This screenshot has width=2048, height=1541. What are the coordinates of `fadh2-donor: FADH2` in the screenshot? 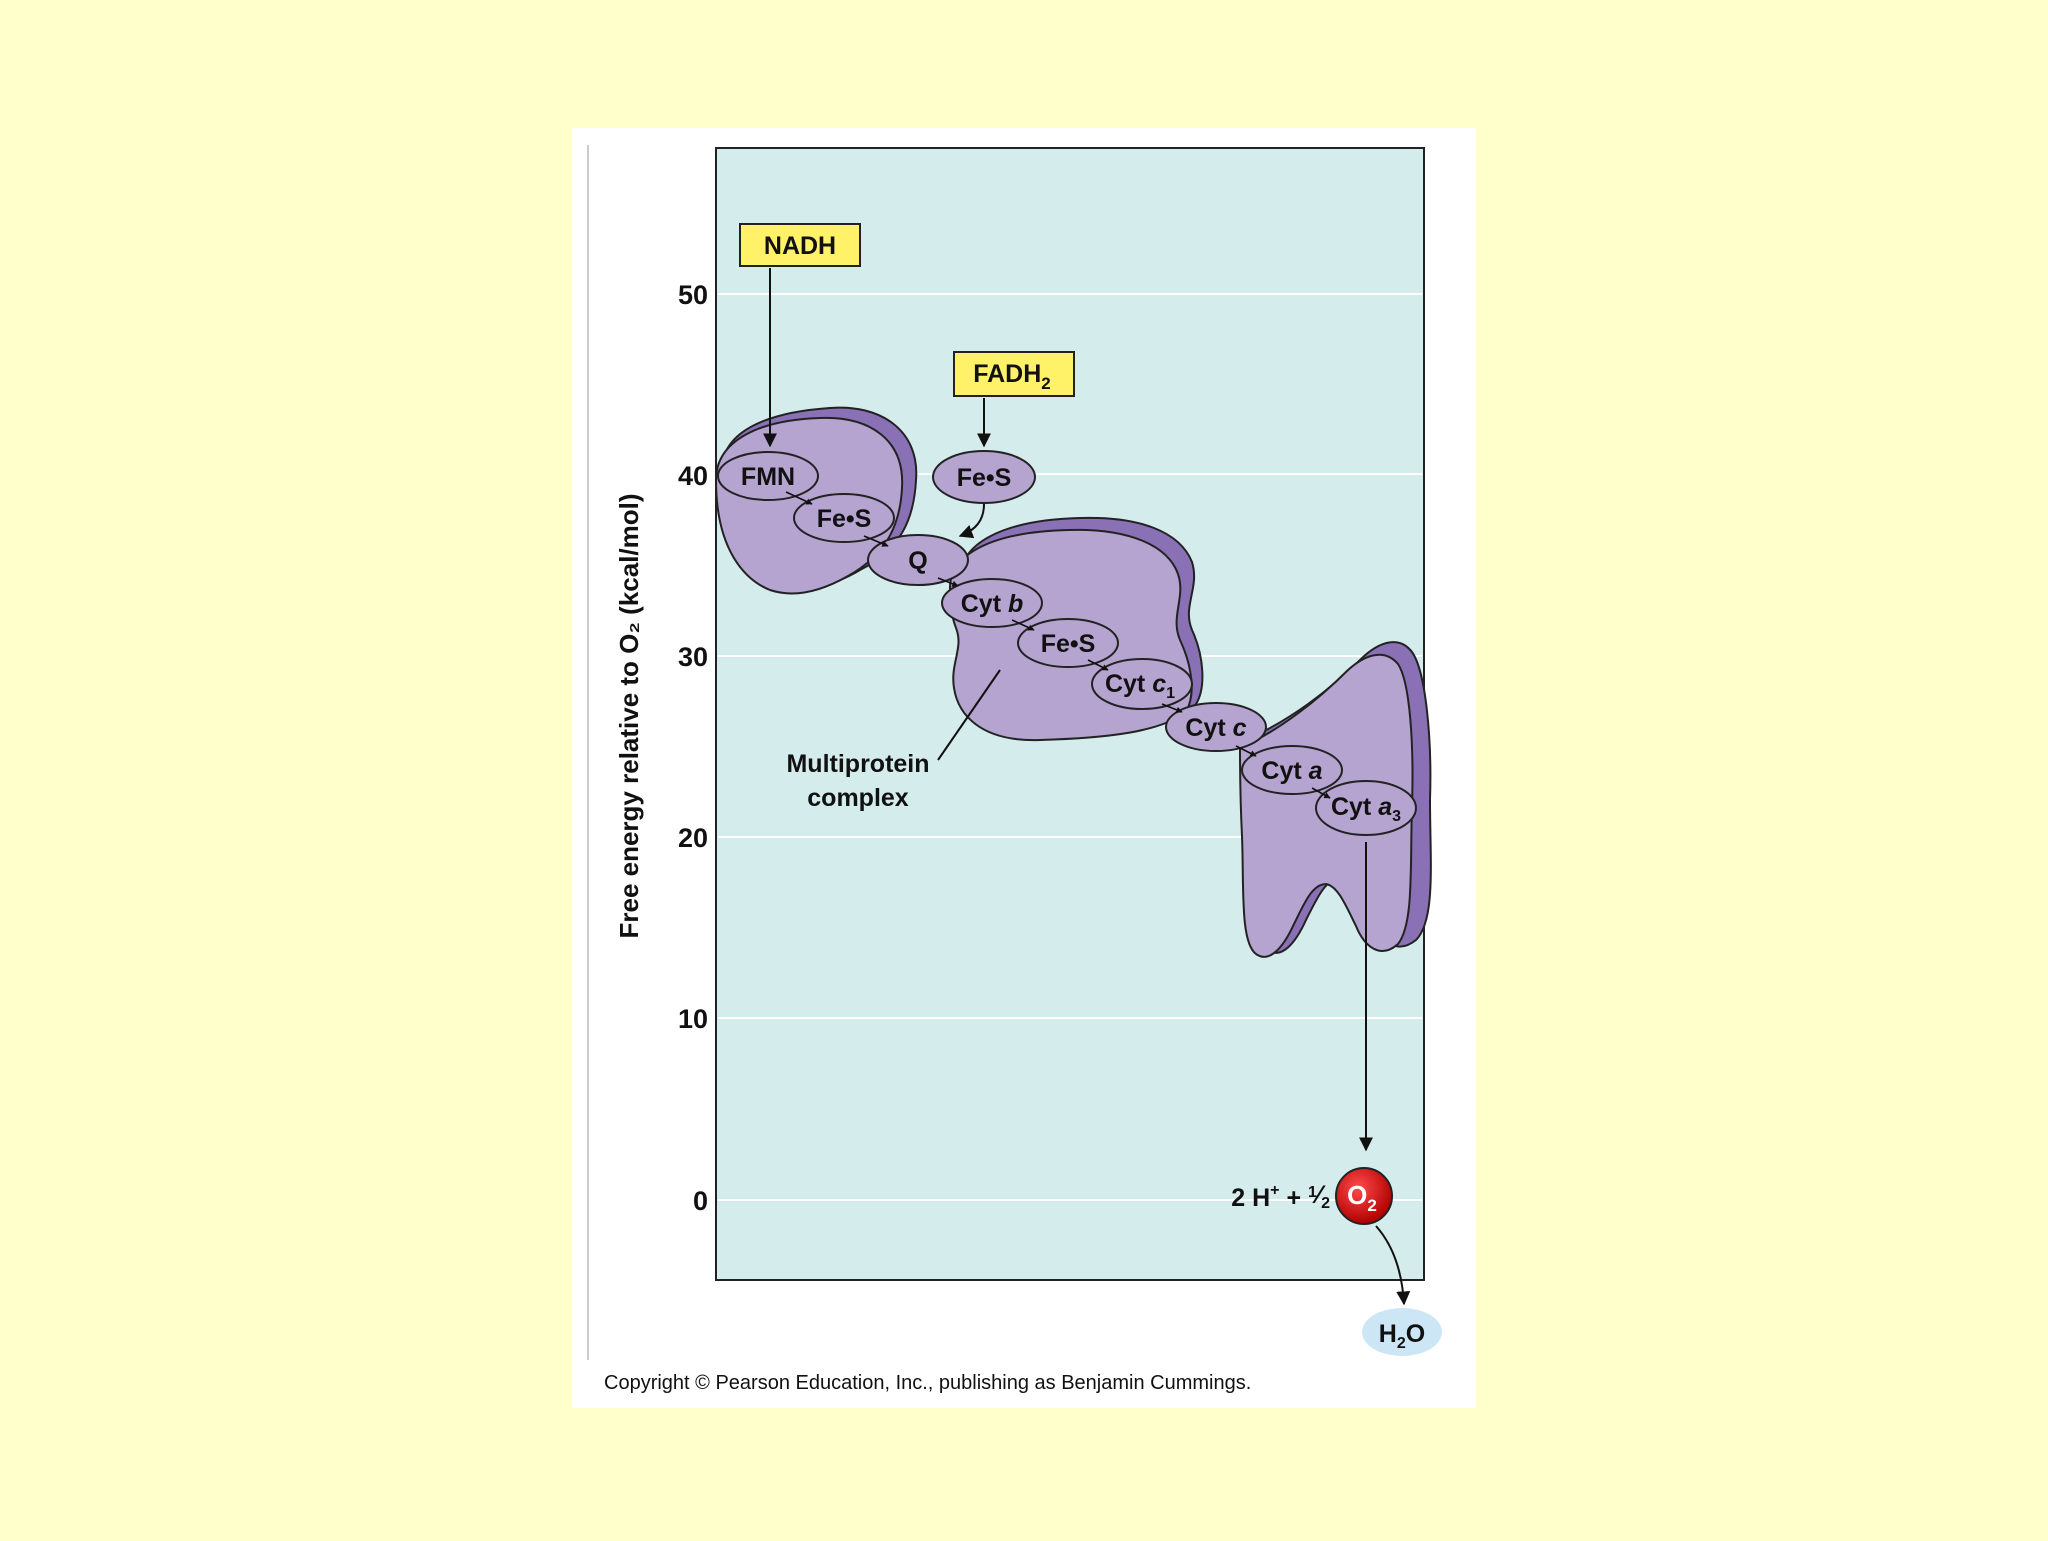 It's located at (1014, 445).